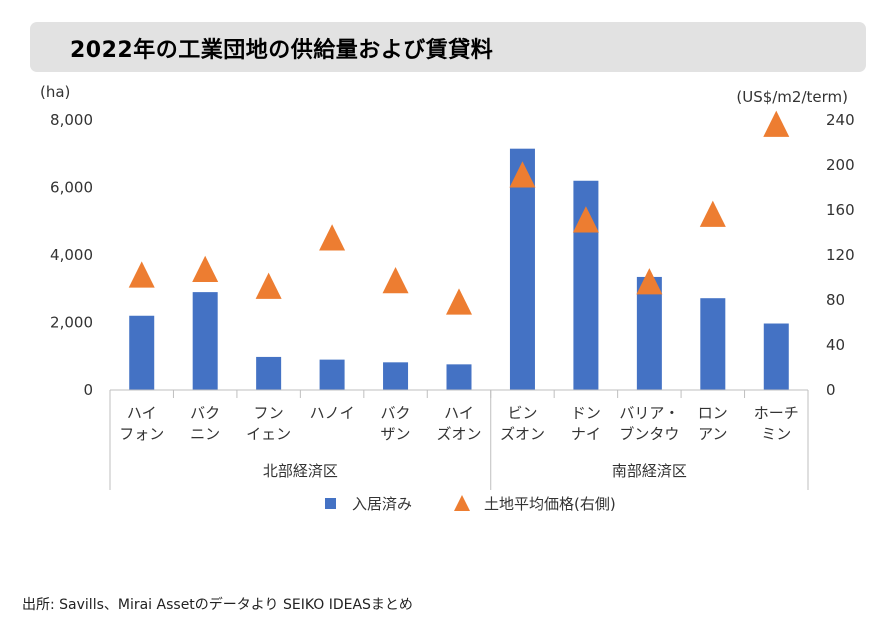  Describe the element at coordinates (522, 413) in the screenshot. I see `category-label: ビン` at that location.